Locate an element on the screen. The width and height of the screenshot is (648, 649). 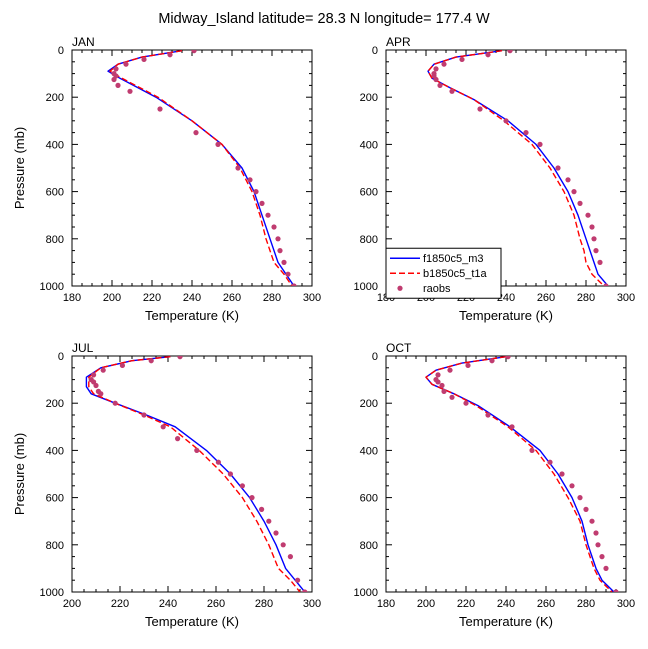
x-tick-label: 300 is located at coordinates (626, 604).